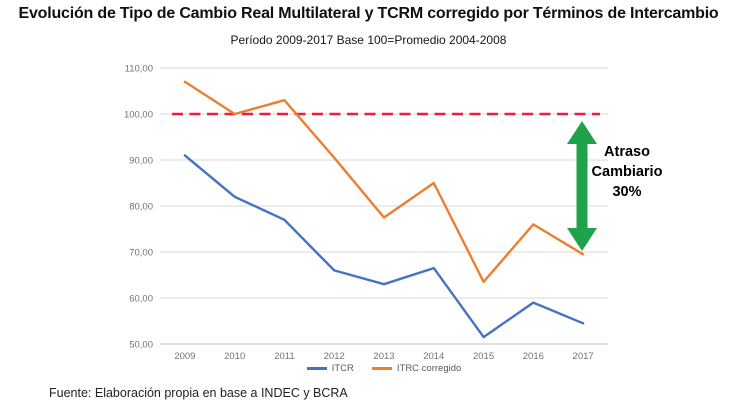 This screenshot has height=414, width=737. Describe the element at coordinates (139, 69) in the screenshot. I see `y-axis-tick-label: 110,00` at that location.